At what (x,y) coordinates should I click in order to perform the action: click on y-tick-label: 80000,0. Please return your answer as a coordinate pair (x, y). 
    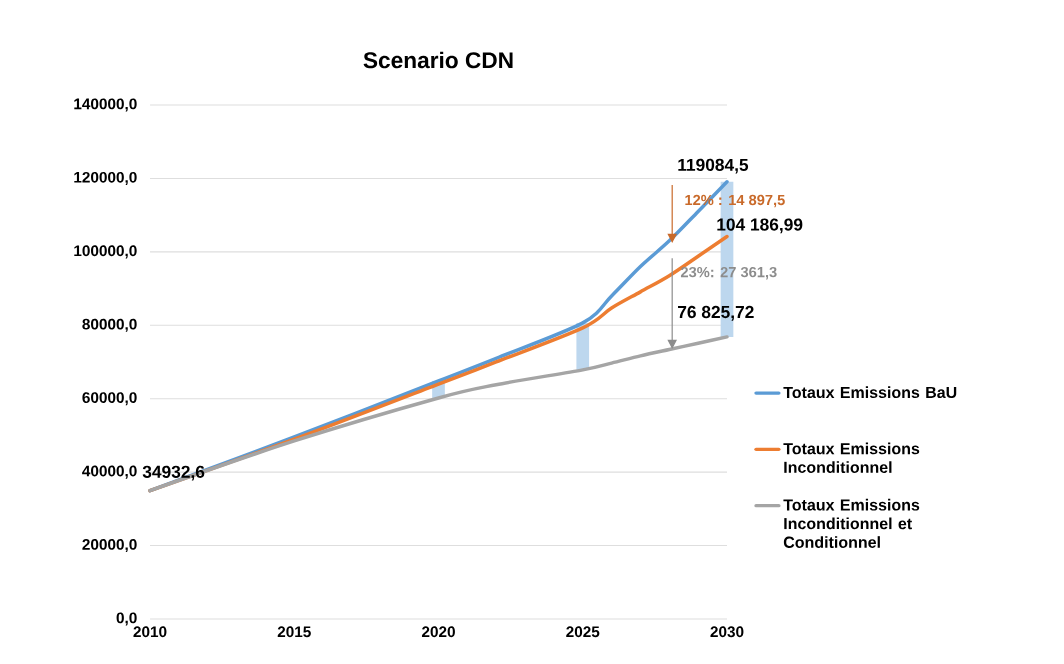
    Looking at the image, I should click on (109, 325).